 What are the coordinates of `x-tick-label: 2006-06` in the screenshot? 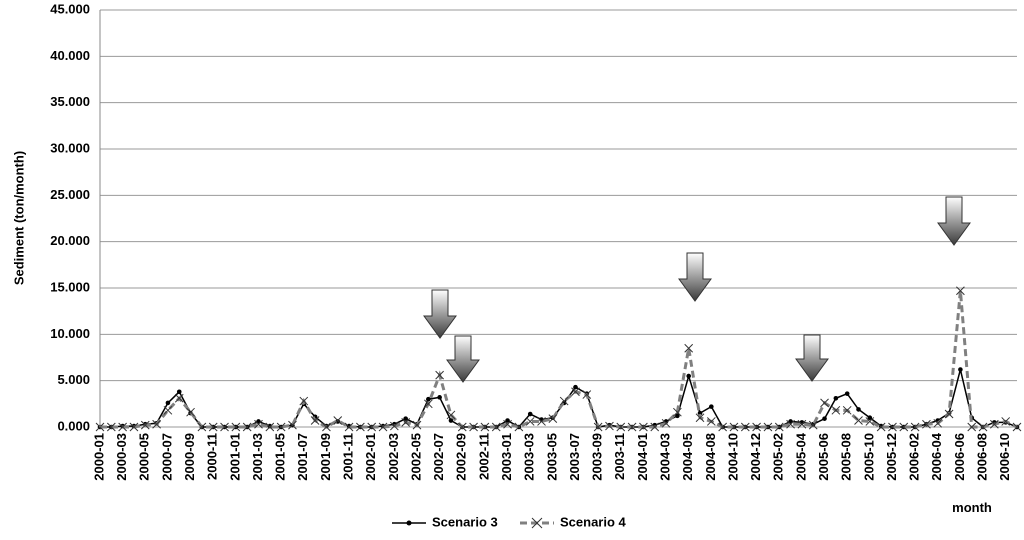 It's located at (959, 457).